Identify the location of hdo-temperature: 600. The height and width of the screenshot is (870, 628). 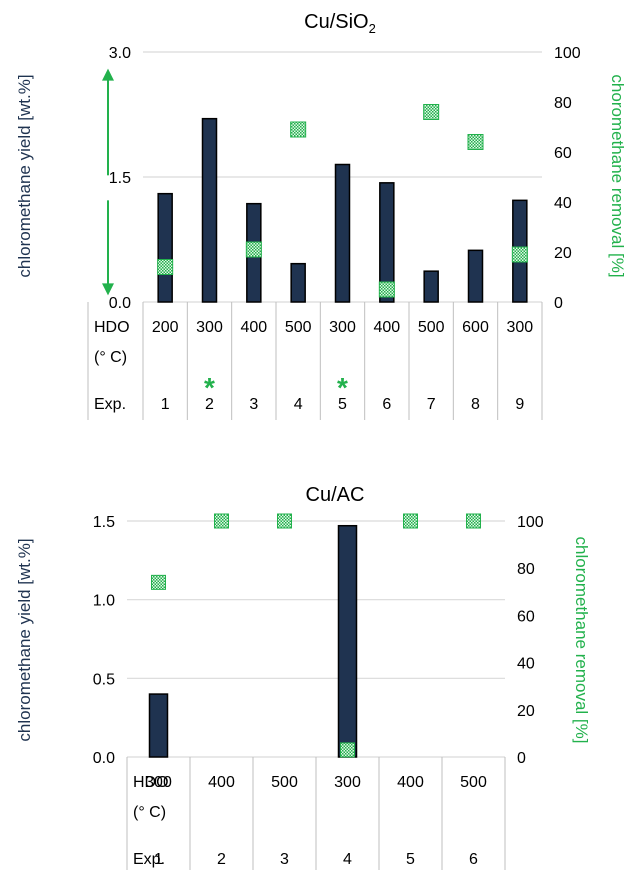
(475, 327).